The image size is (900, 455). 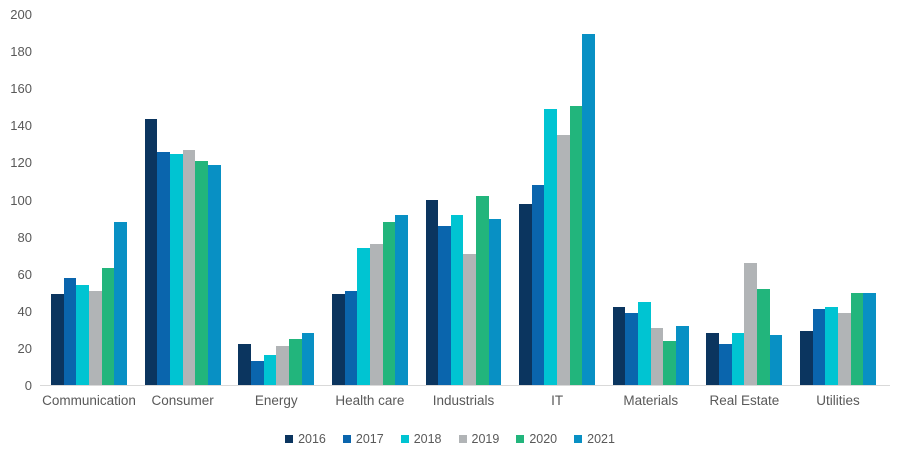 What do you see at coordinates (744, 211) in the screenshot?
I see `bar-group-real-estate: Real Estate` at bounding box center [744, 211].